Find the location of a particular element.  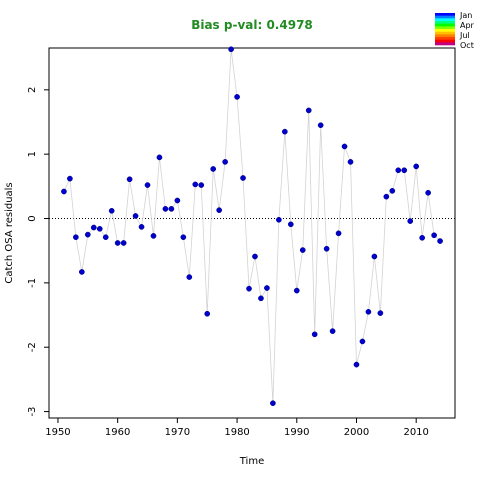

legend-label: Apr is located at coordinates (467, 25).